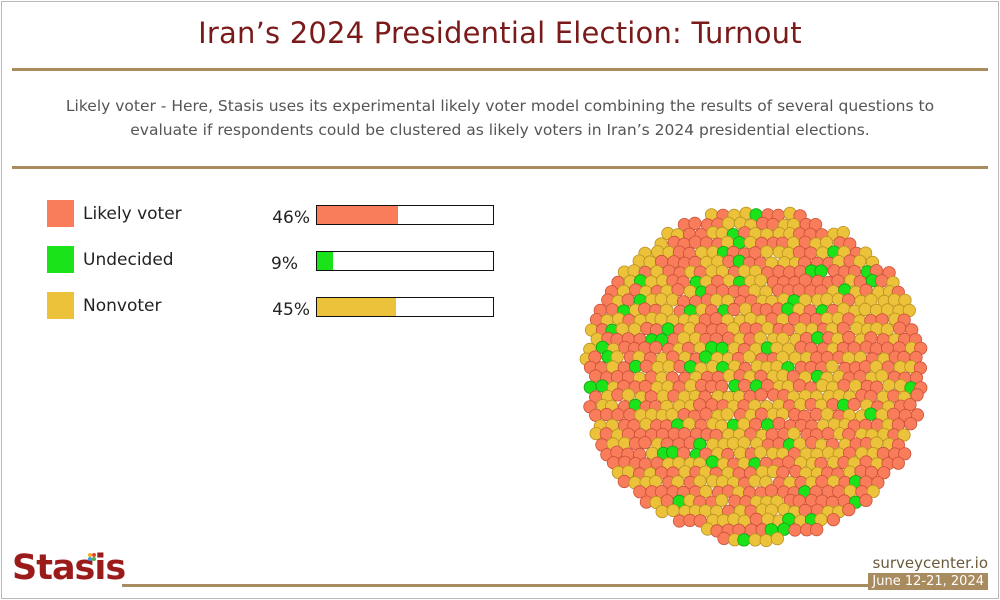  What do you see at coordinates (405, 307) in the screenshot?
I see `nonvoter-bar-track` at bounding box center [405, 307].